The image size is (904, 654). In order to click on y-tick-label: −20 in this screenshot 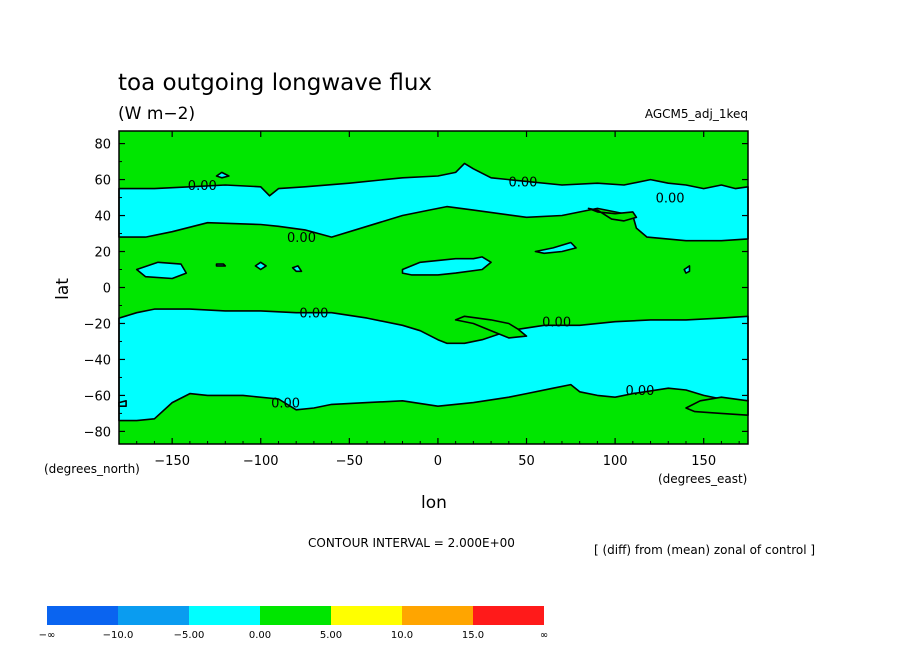, I will do `click(97, 324)`.